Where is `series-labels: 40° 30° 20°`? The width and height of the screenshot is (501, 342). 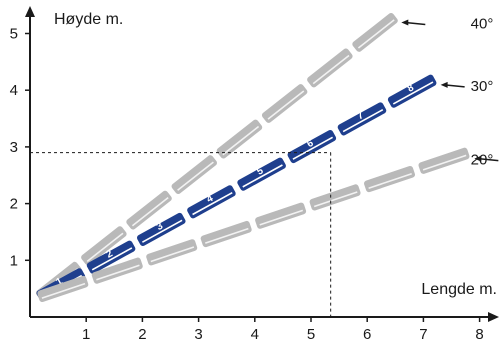 series-labels: 40° 30° 20° is located at coordinates (450, 92).